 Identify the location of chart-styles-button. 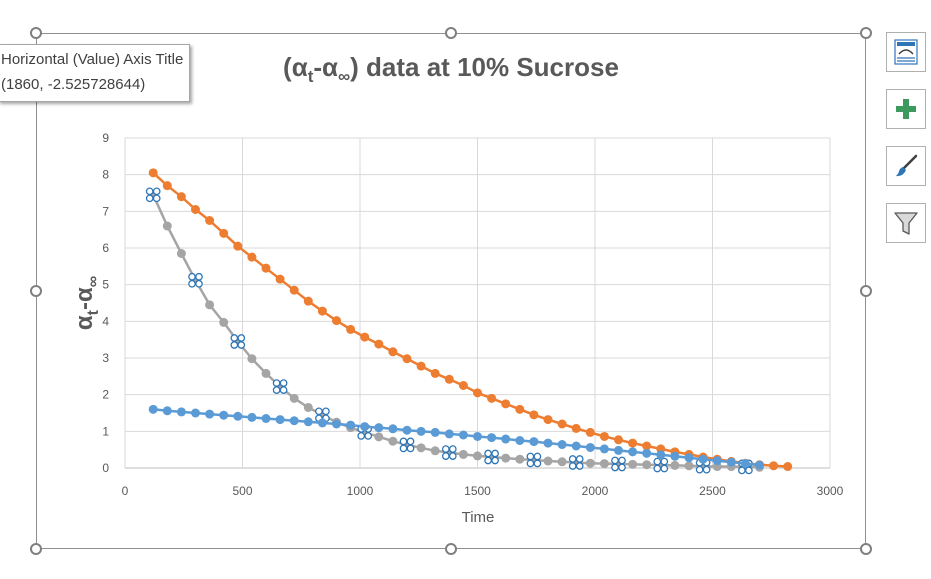
(906, 166).